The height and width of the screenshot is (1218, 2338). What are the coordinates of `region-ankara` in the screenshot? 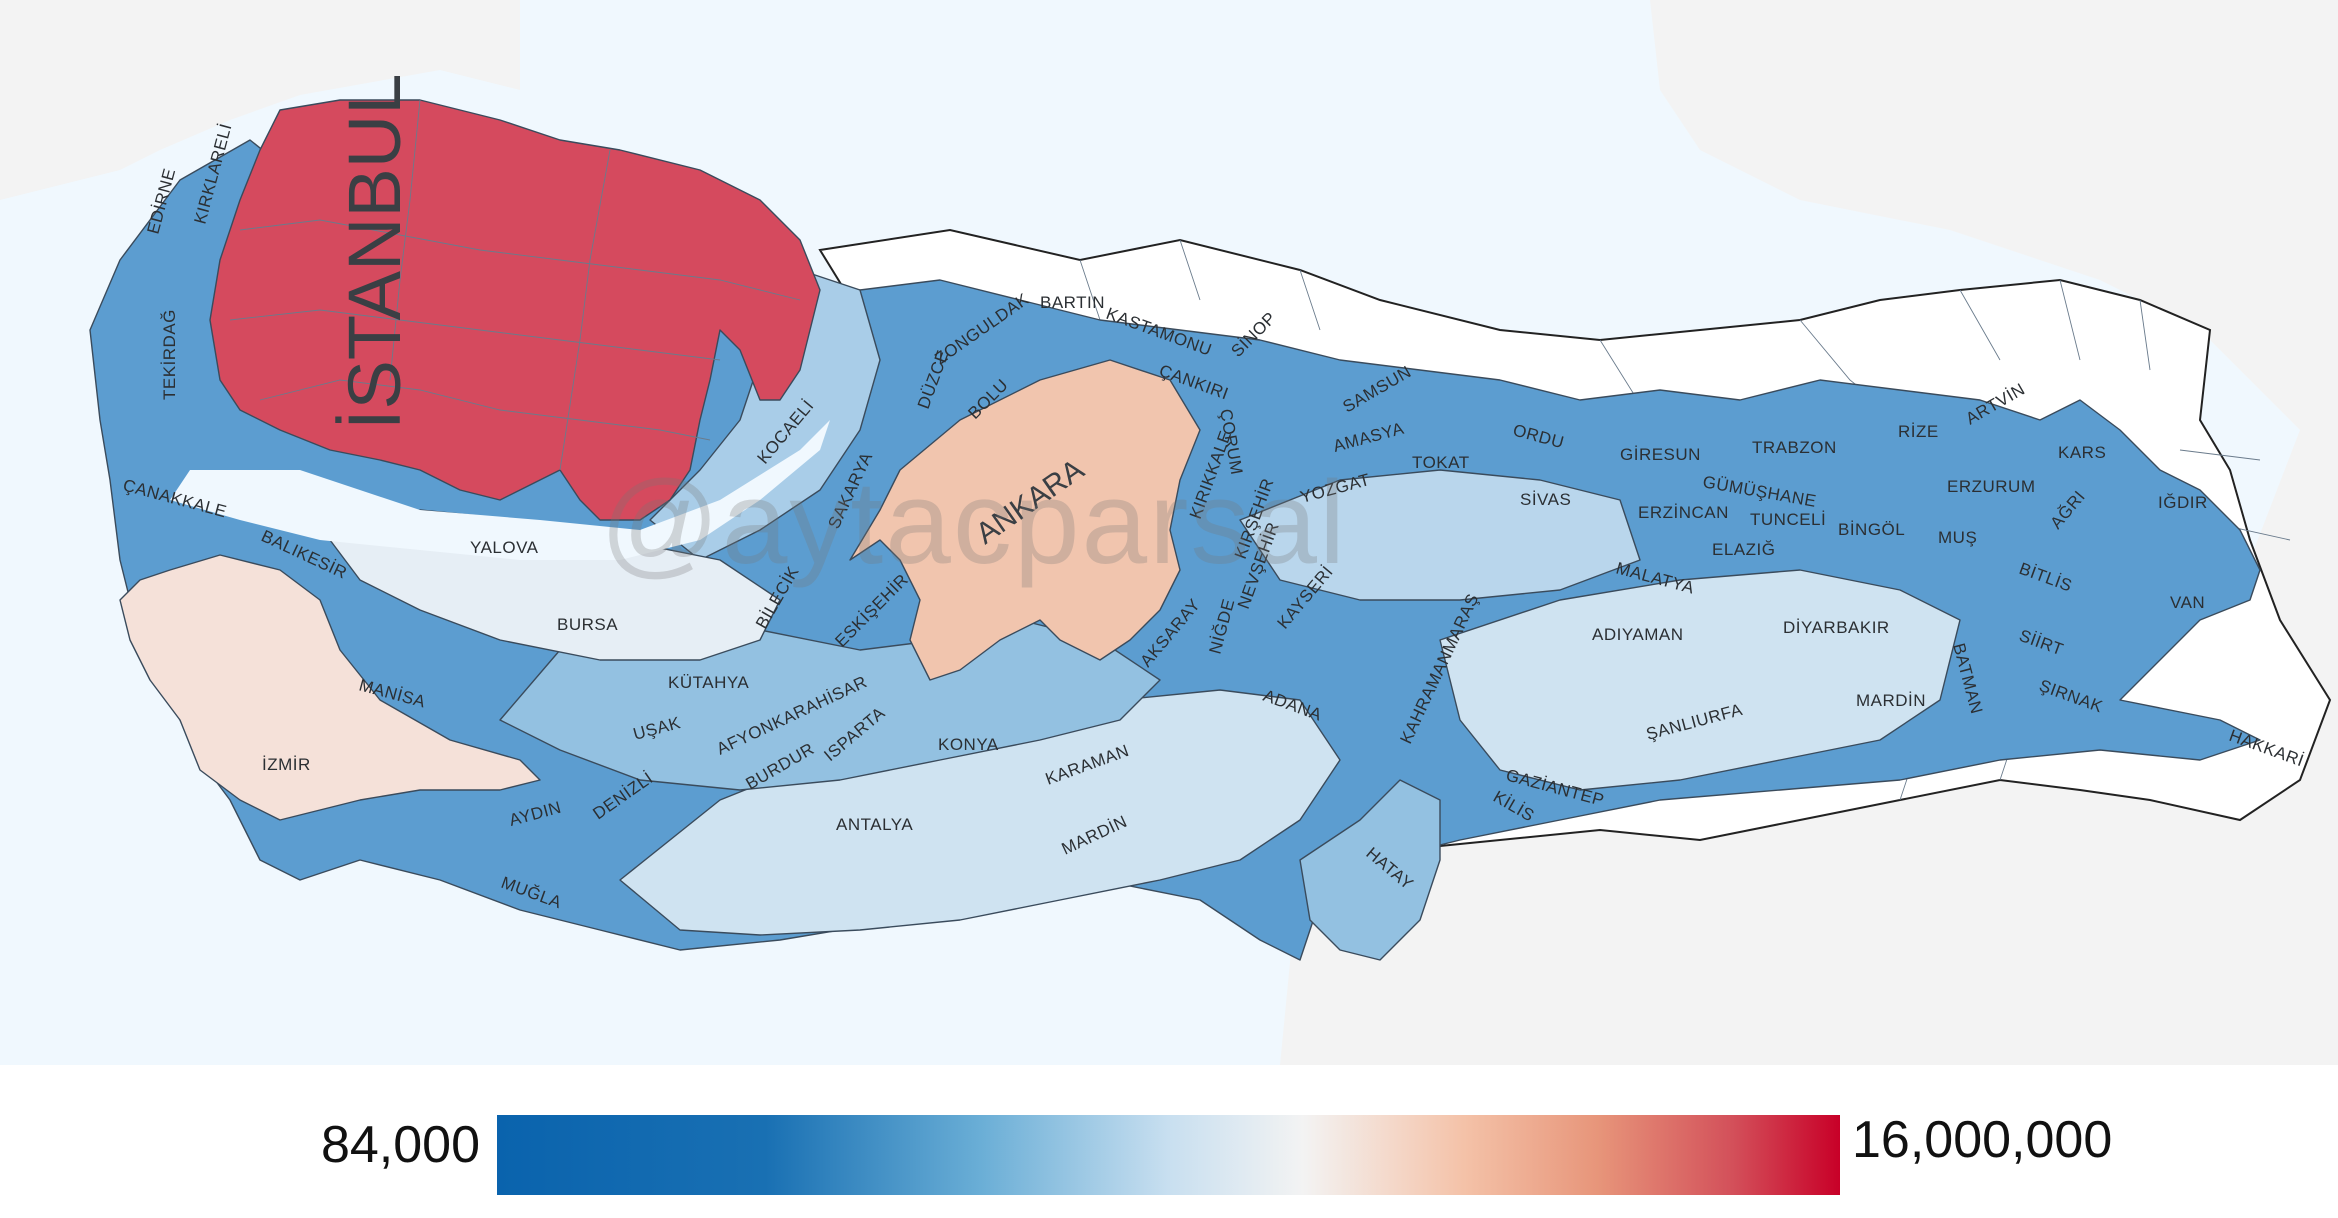 It's located at (1025, 520).